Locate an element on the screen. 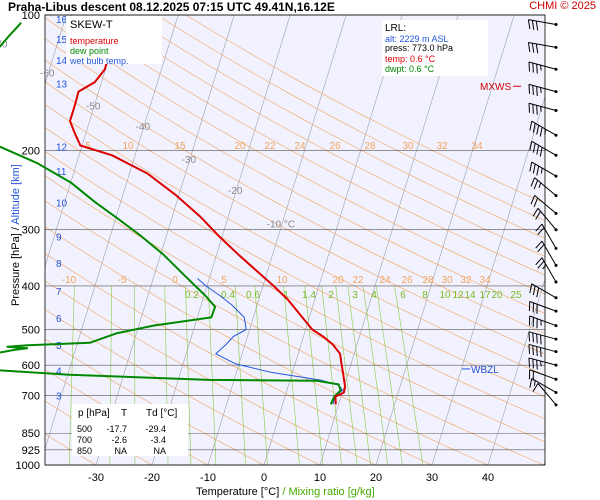  mixing-ratio-label: 17 is located at coordinates (485, 295).